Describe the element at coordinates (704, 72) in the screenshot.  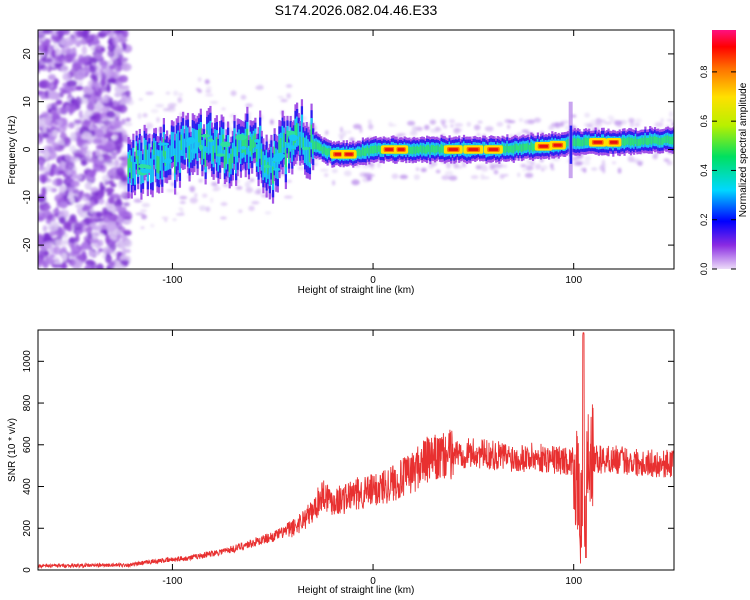
I see `colorbar-tick-label: 0.8` at that location.